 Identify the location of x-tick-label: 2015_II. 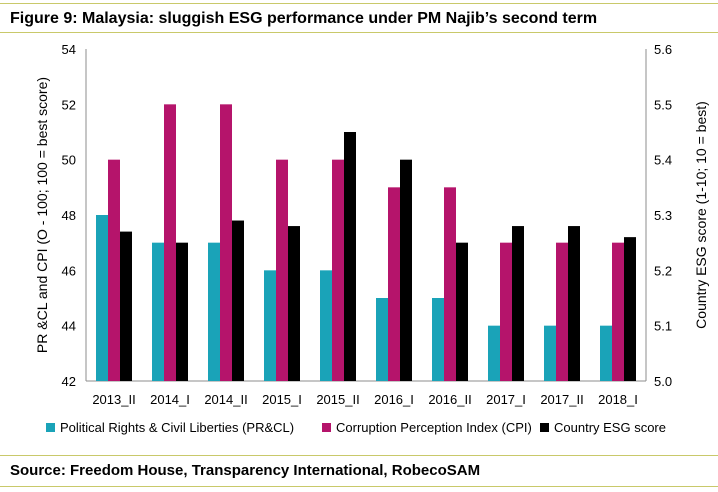
(337, 399).